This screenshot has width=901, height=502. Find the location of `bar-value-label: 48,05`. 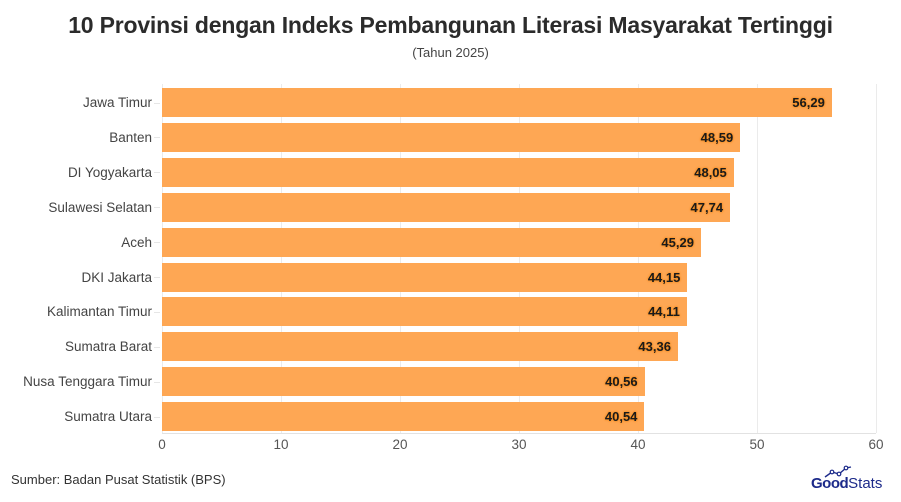

bar-value-label: 48,05 is located at coordinates (710, 172).